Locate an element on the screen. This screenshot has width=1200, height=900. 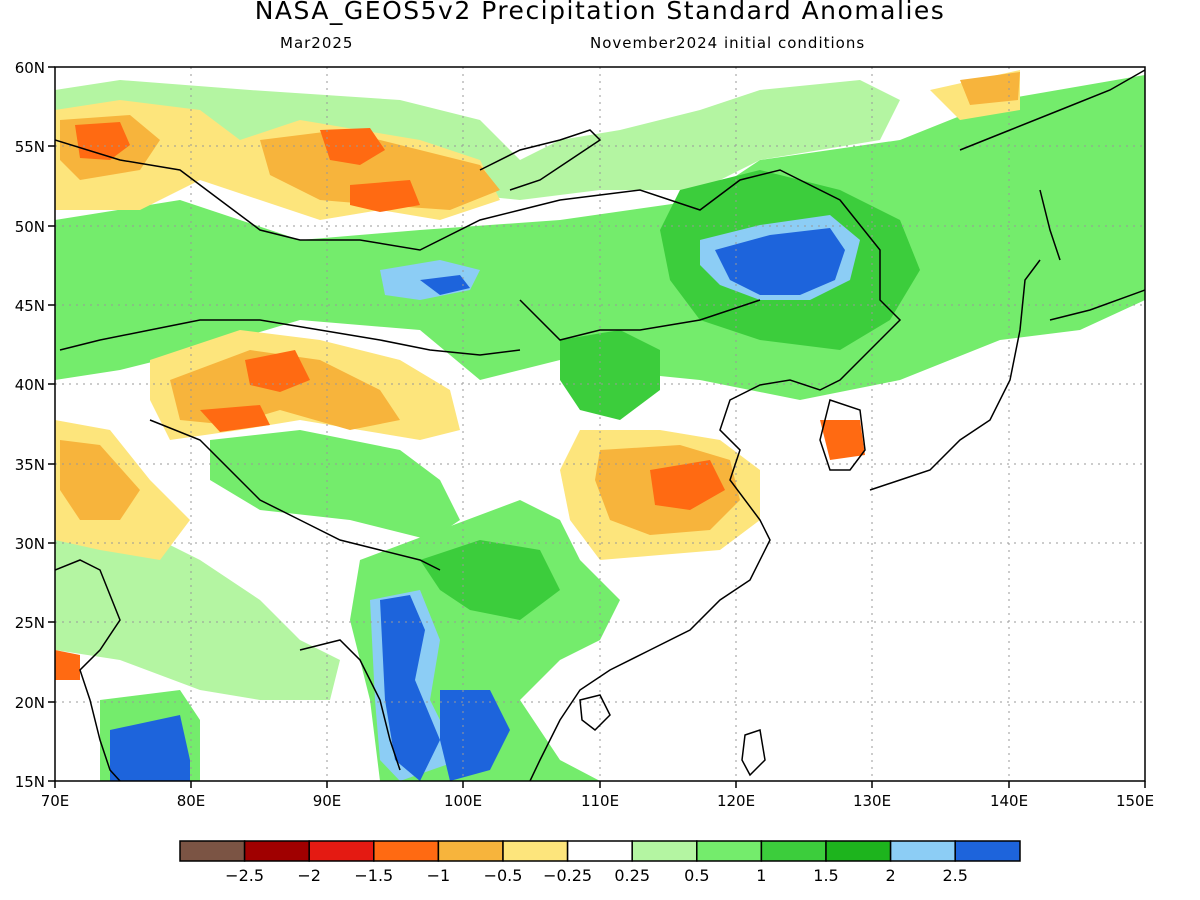
colorbar-label: 0.25 is located at coordinates (632, 875).